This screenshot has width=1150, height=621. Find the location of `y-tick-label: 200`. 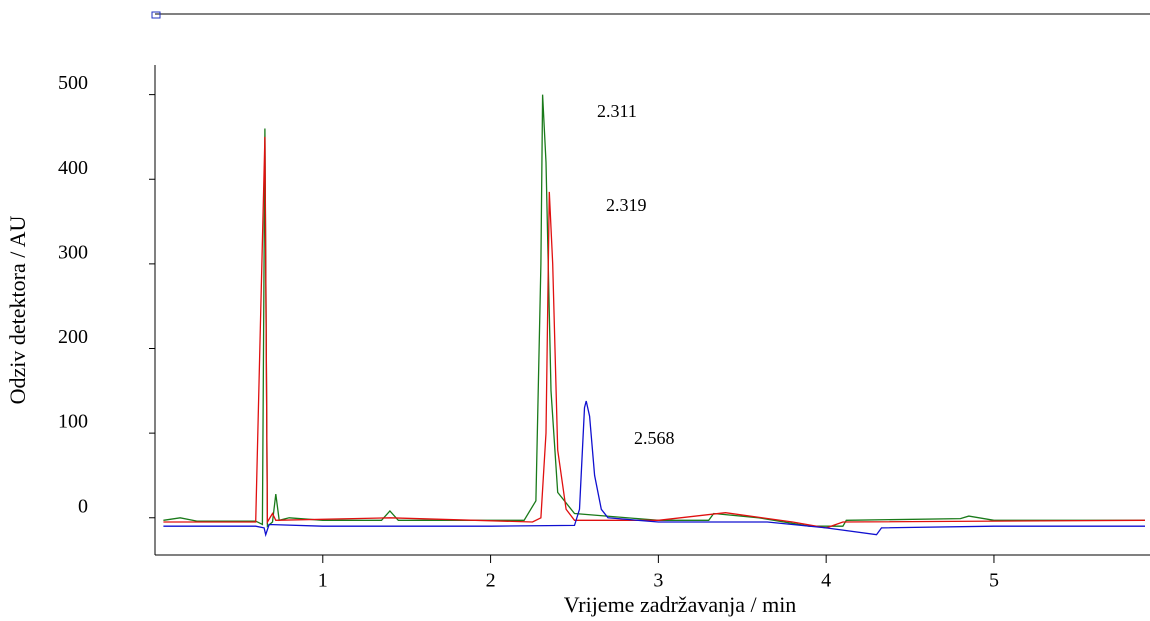

y-tick-label: 200 is located at coordinates (73, 337).